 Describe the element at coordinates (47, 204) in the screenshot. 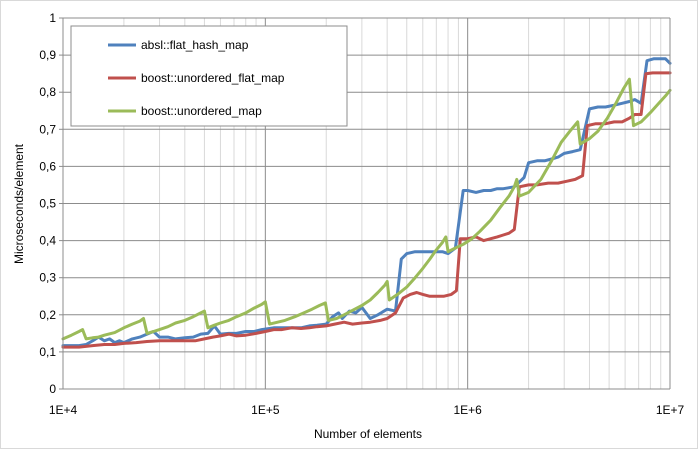

I see `y-tick-label: 0,5` at that location.